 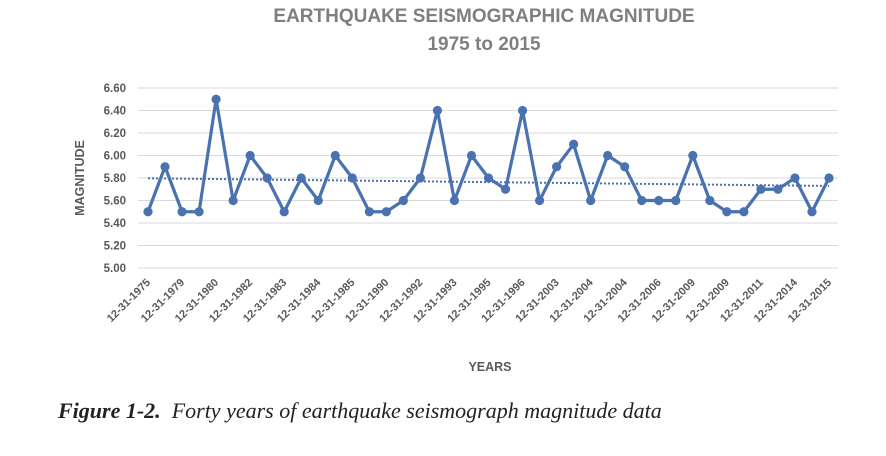 What do you see at coordinates (115, 134) in the screenshot?
I see `y-tick-label: 6.20` at bounding box center [115, 134].